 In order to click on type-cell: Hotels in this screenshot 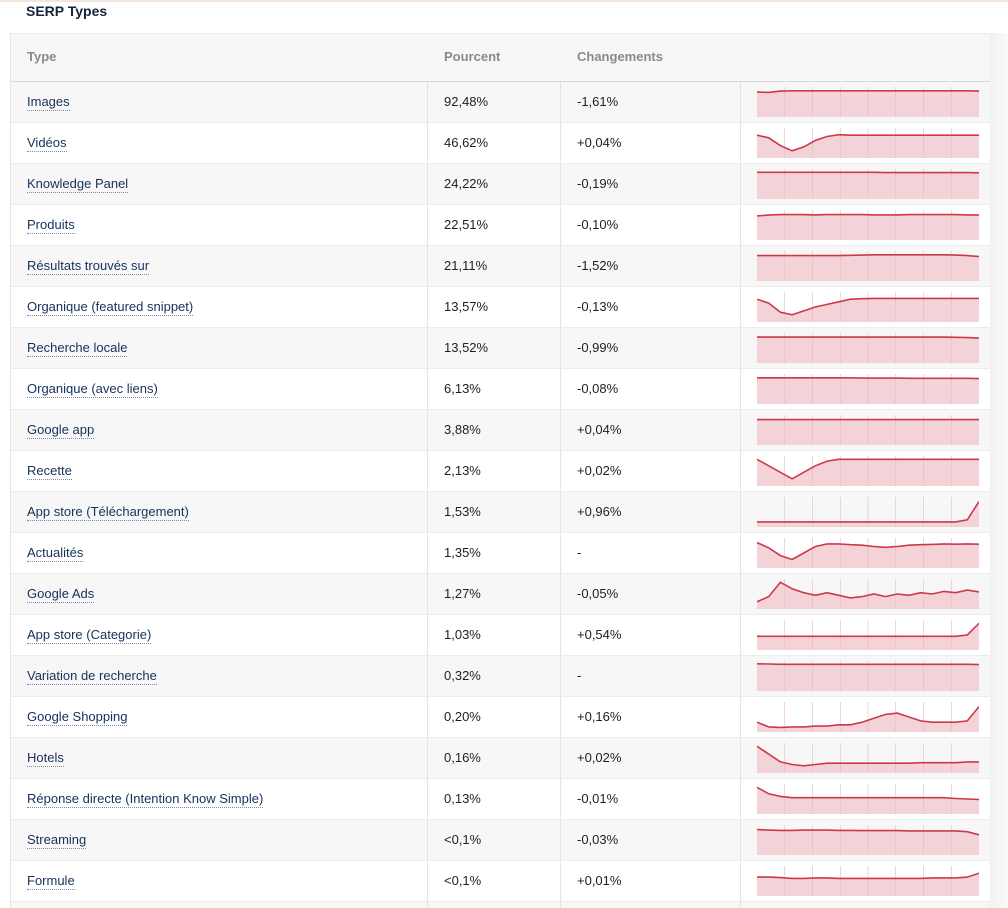, I will do `click(45, 758)`.